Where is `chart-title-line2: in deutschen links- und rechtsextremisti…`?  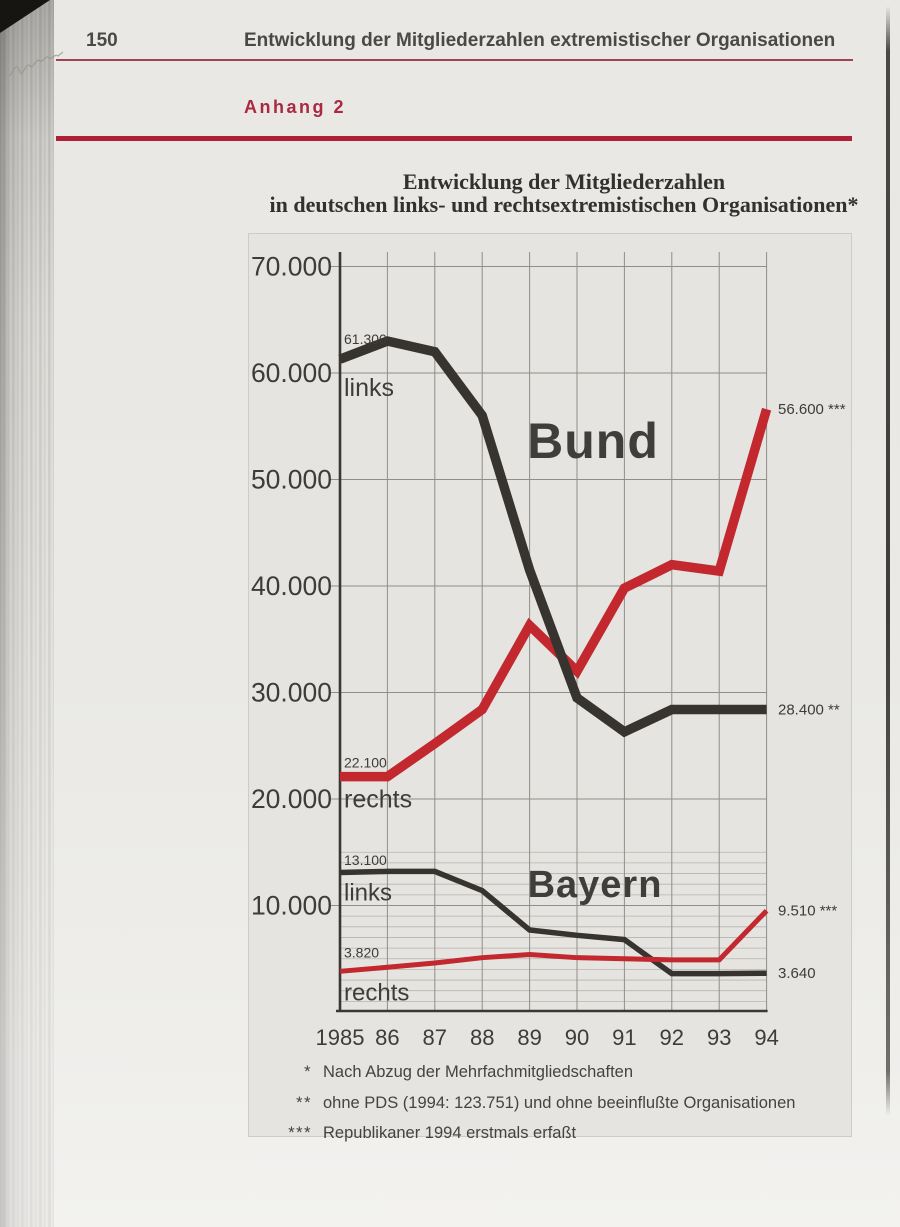
chart-title-line2: in deutschen links- und rechtsextremisti… is located at coordinates (564, 204).